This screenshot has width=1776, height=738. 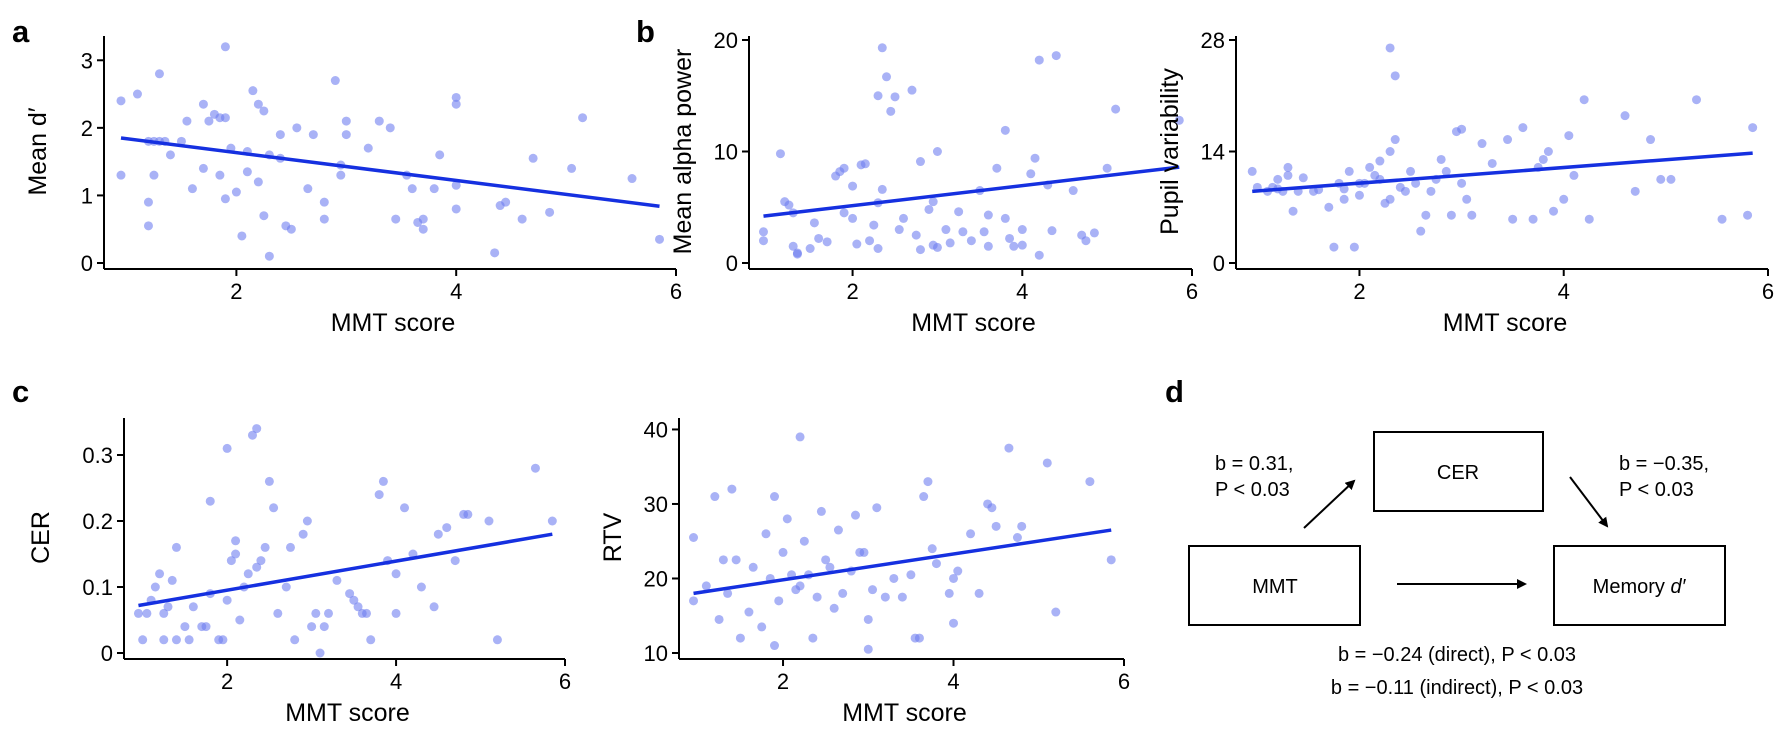 What do you see at coordinates (1254, 464) in the screenshot?
I see `path-a-coefficient: b = 0.31,` at bounding box center [1254, 464].